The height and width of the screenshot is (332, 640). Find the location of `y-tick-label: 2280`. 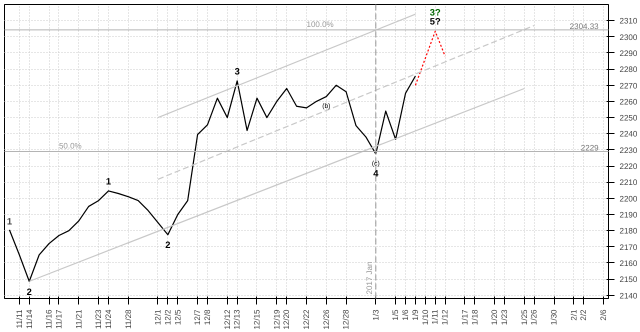

y-tick-label: 2280 is located at coordinates (629, 69).